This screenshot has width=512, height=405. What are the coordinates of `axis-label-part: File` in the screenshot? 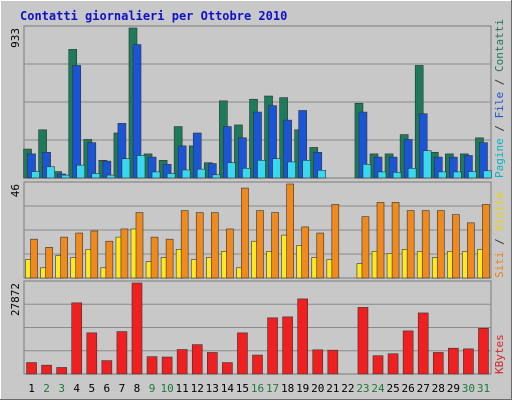 It's located at (499, 105).